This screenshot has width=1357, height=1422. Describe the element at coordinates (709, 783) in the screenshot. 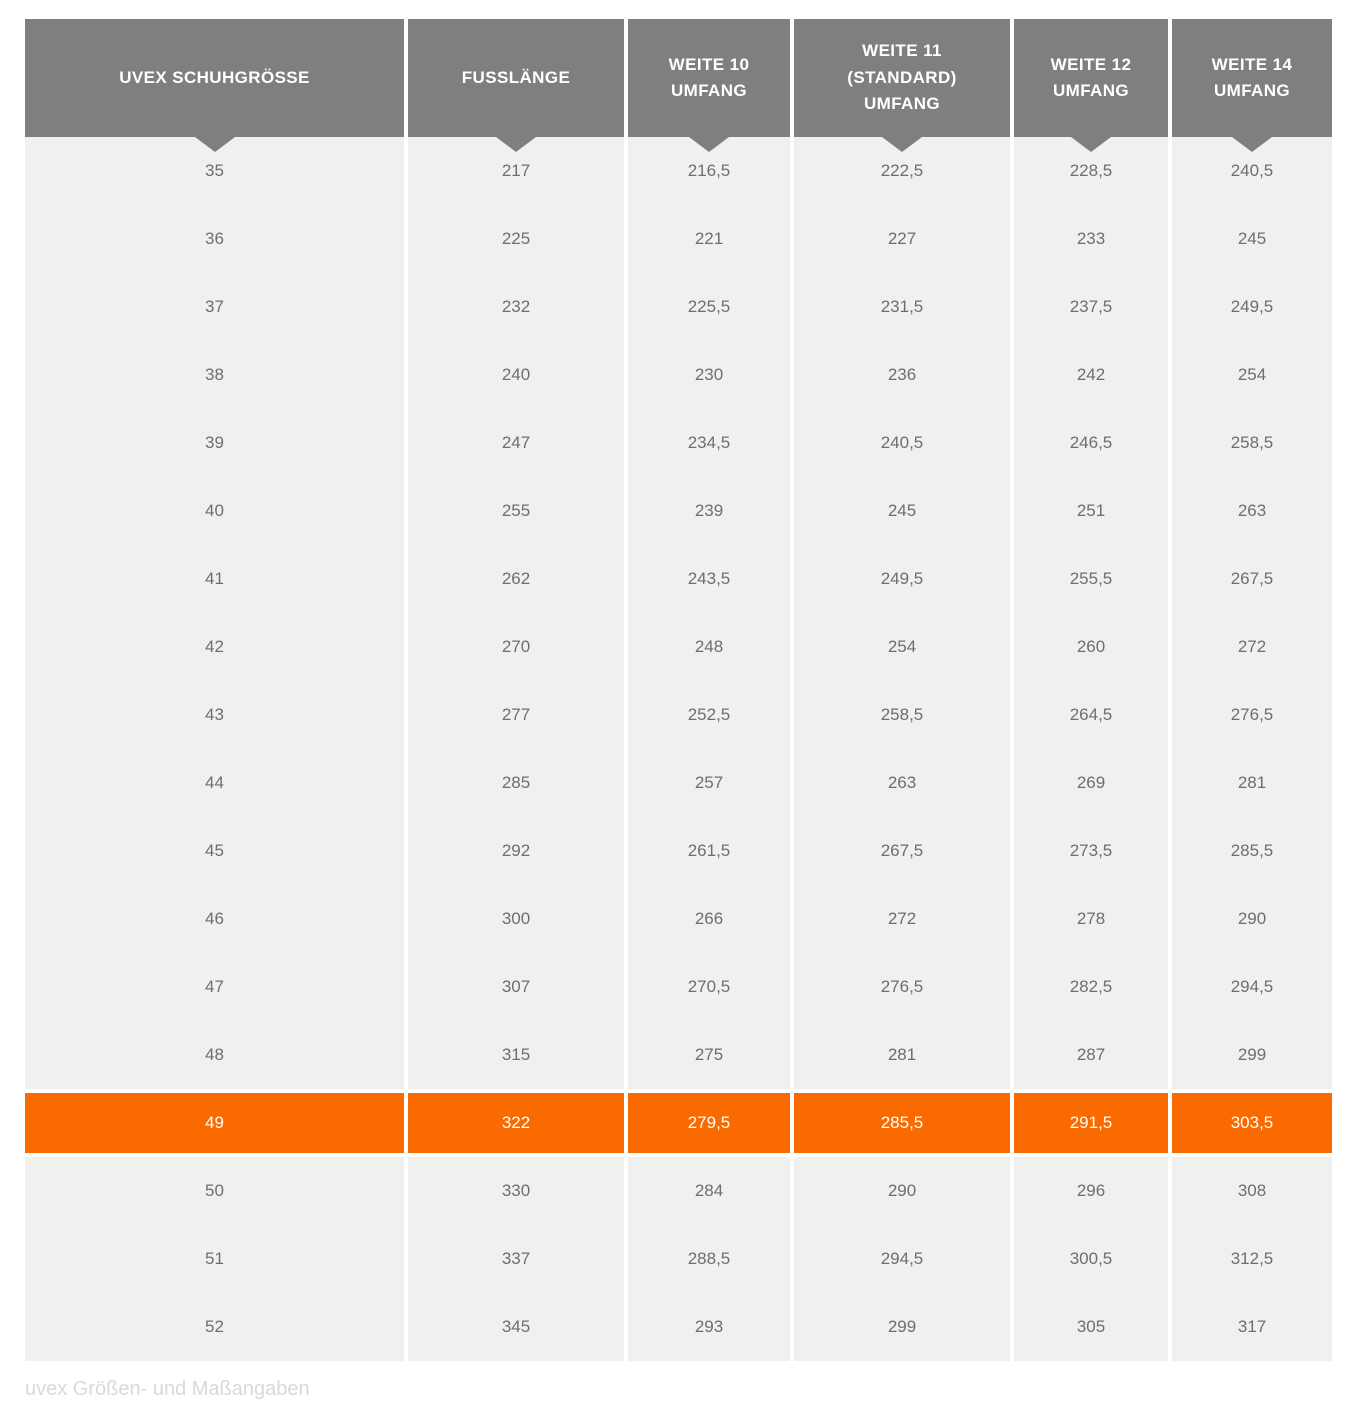

I see `table-cell: 257` at that location.